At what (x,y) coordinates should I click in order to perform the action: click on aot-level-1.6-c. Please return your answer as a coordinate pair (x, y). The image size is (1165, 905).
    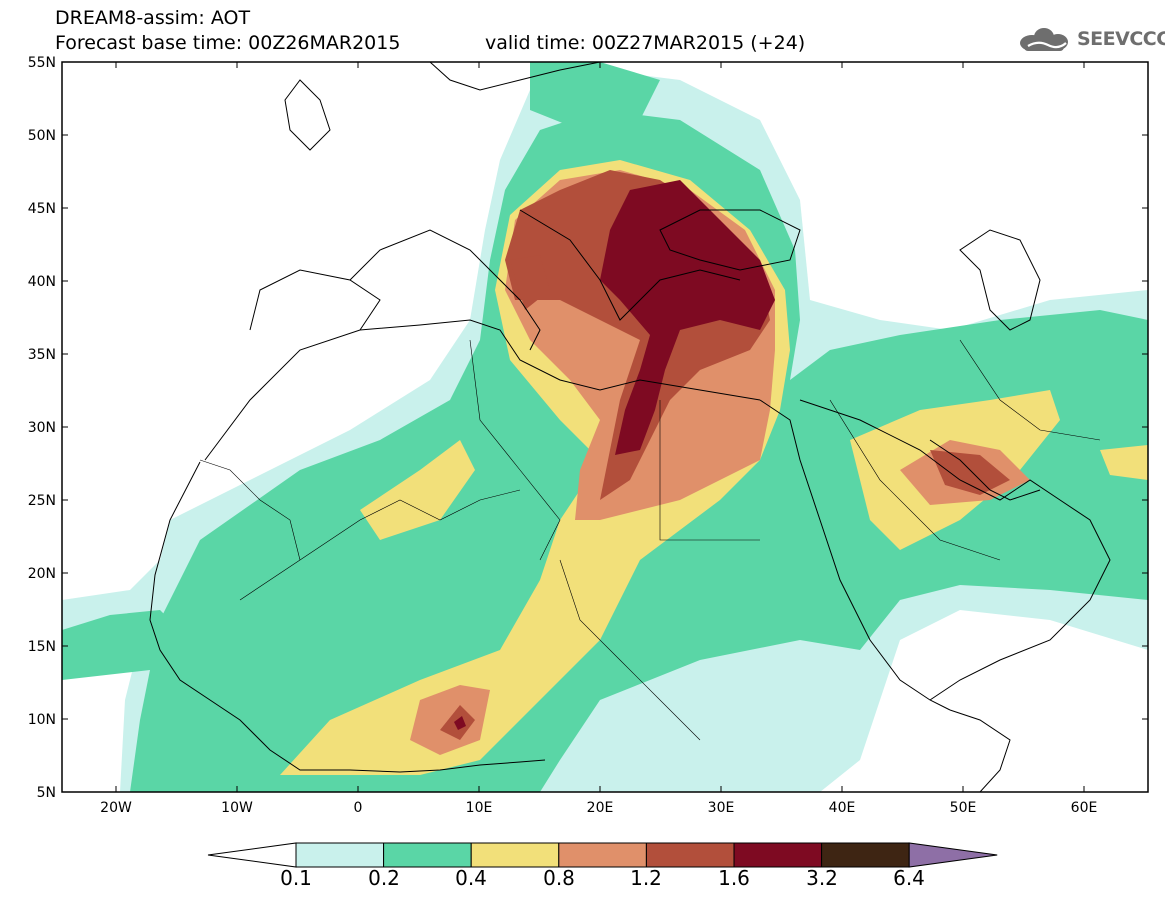
    Looking at the image, I should click on (530, 282).